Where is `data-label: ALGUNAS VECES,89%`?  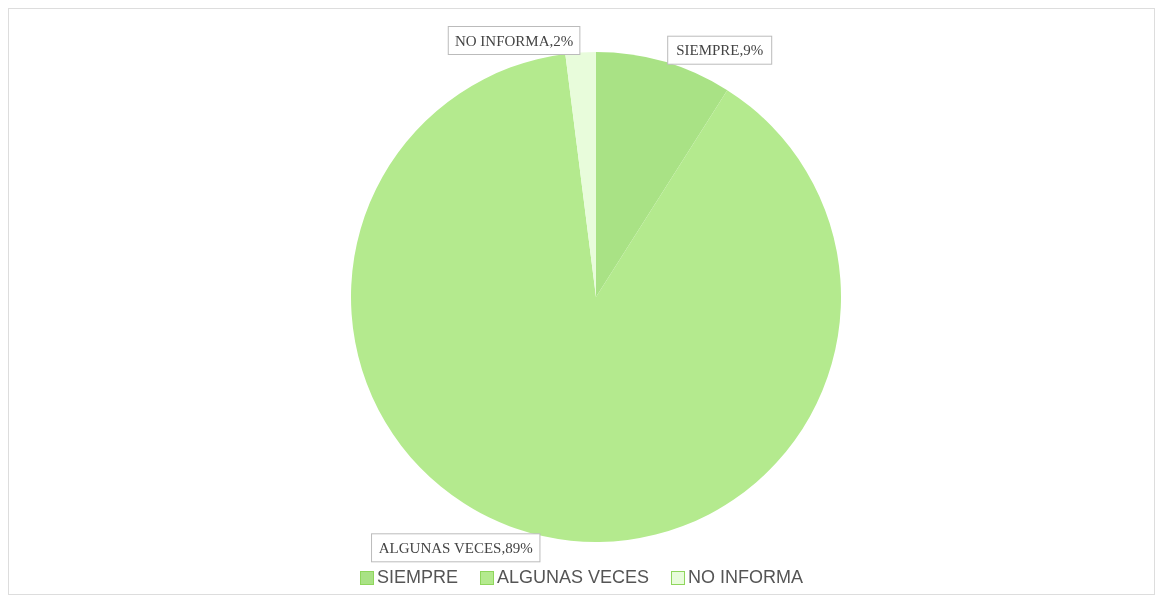
data-label: ALGUNAS VECES,89% is located at coordinates (455, 547).